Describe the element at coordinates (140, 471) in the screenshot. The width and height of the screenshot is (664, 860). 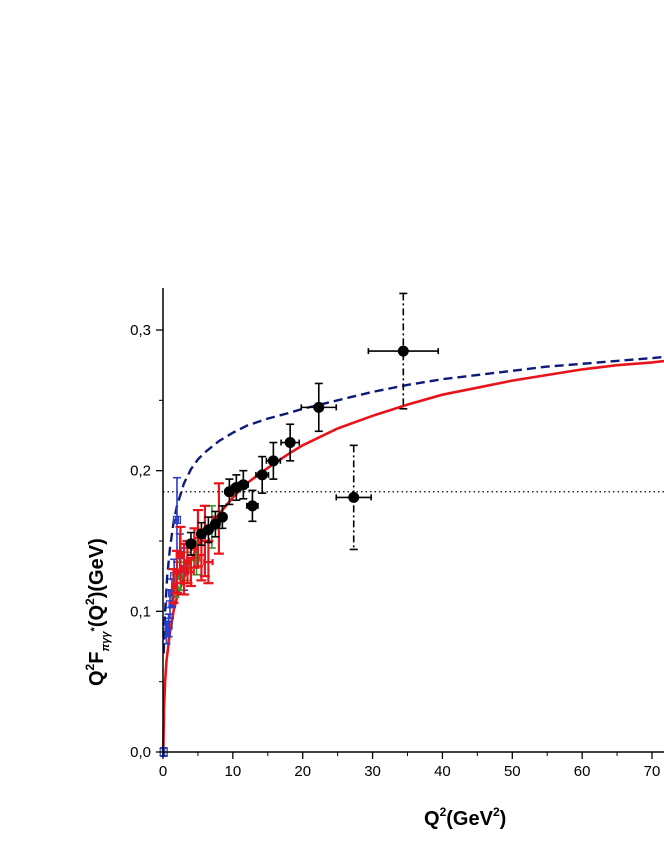
I see `y-tick-label: 0,2` at that location.